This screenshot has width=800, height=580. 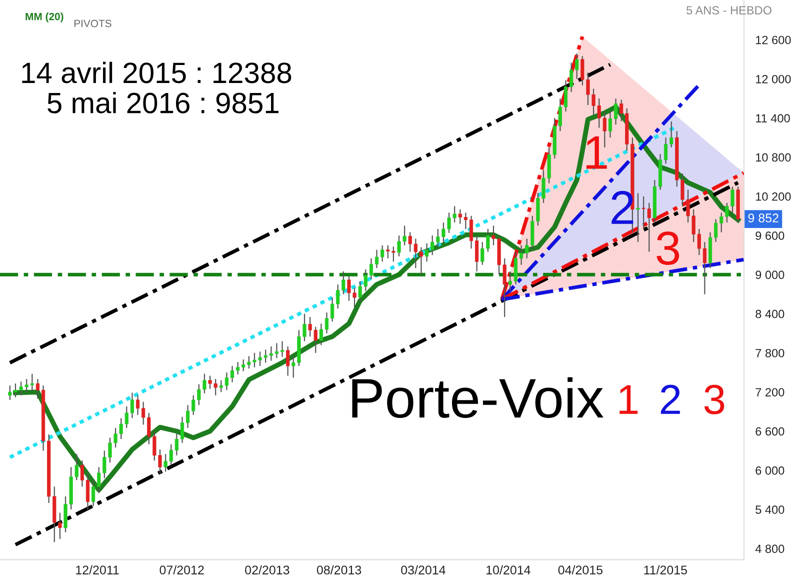 What do you see at coordinates (93, 24) in the screenshot?
I see `annotation: PIVOTS` at bounding box center [93, 24].